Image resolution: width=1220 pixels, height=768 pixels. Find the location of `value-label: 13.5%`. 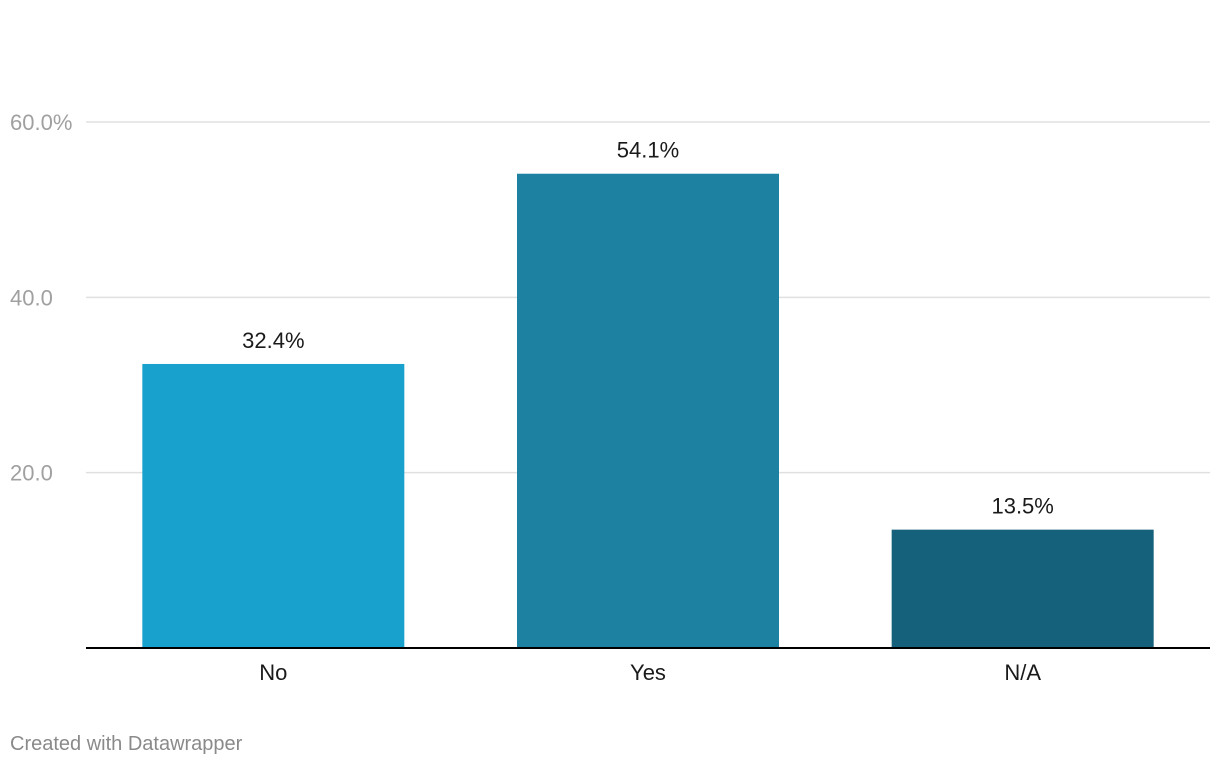

value-label: 13.5% is located at coordinates (1022, 506).